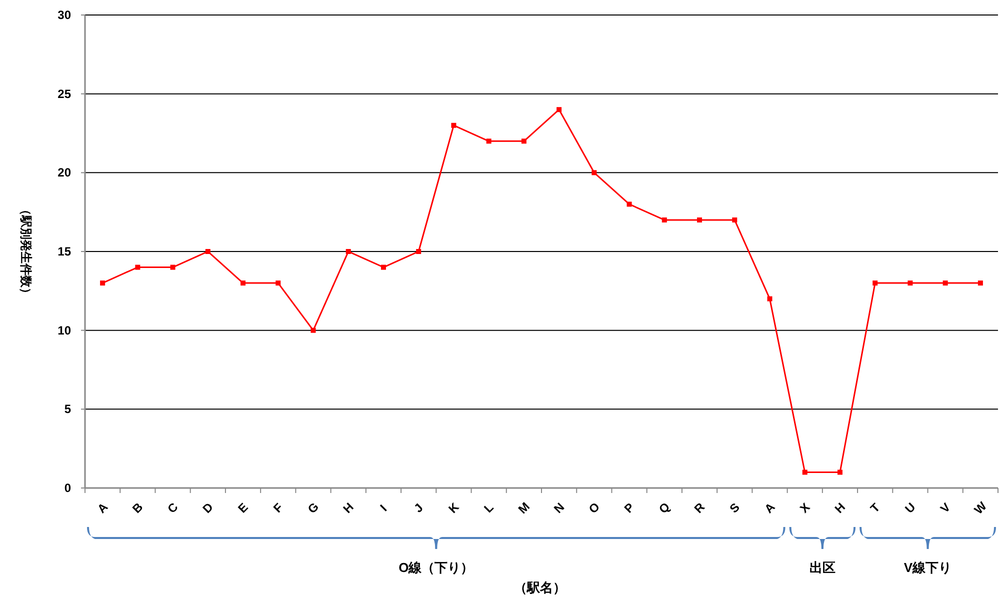 This screenshot has height=599, width=1000. I want to click on x-tick-label: U, so click(910, 508).